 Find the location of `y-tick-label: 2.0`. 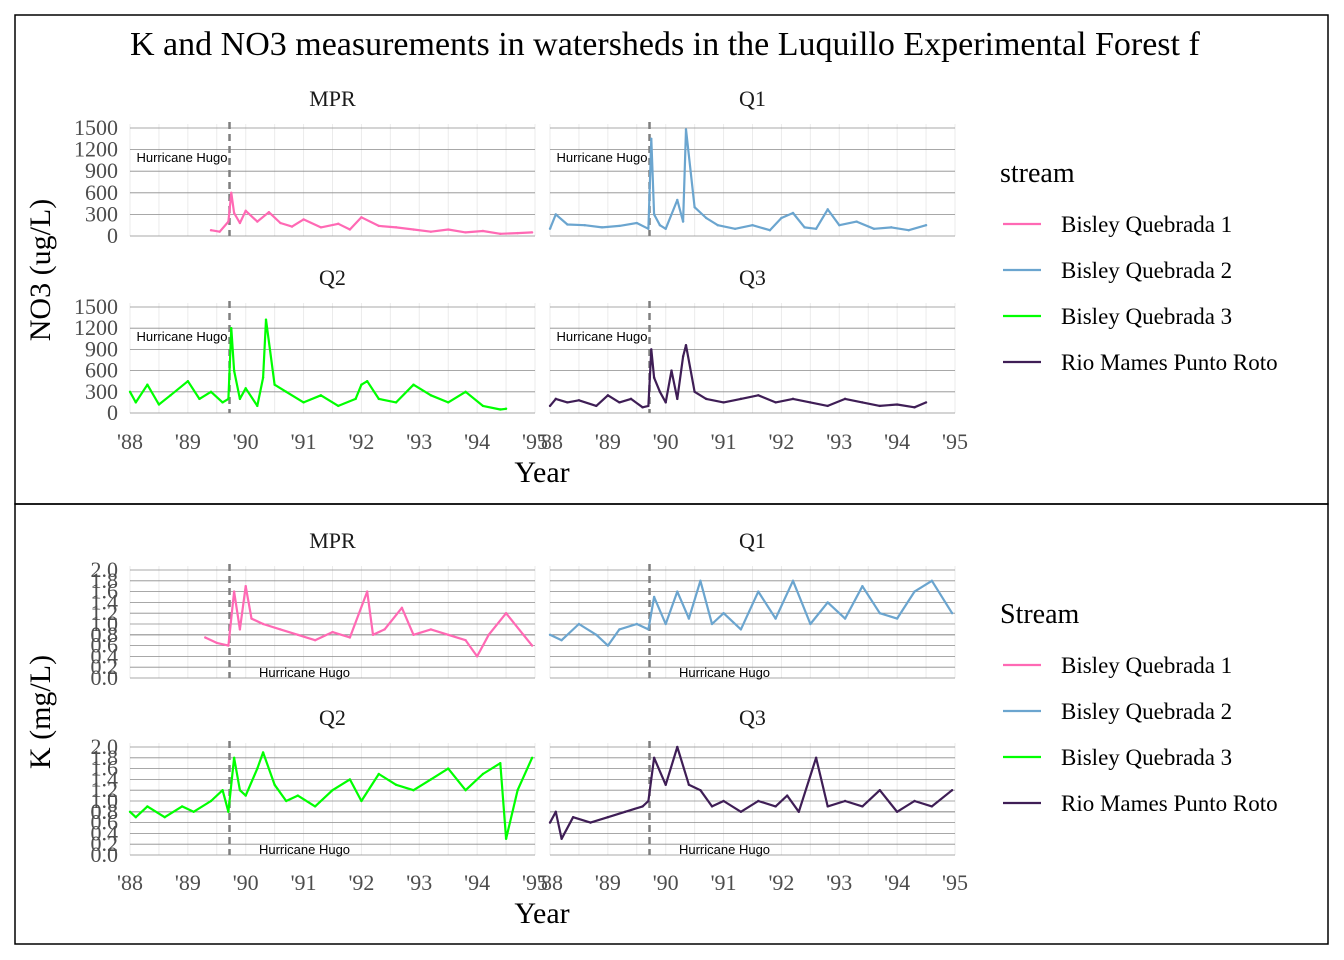

y-tick-label: 2.0 is located at coordinates (105, 569).